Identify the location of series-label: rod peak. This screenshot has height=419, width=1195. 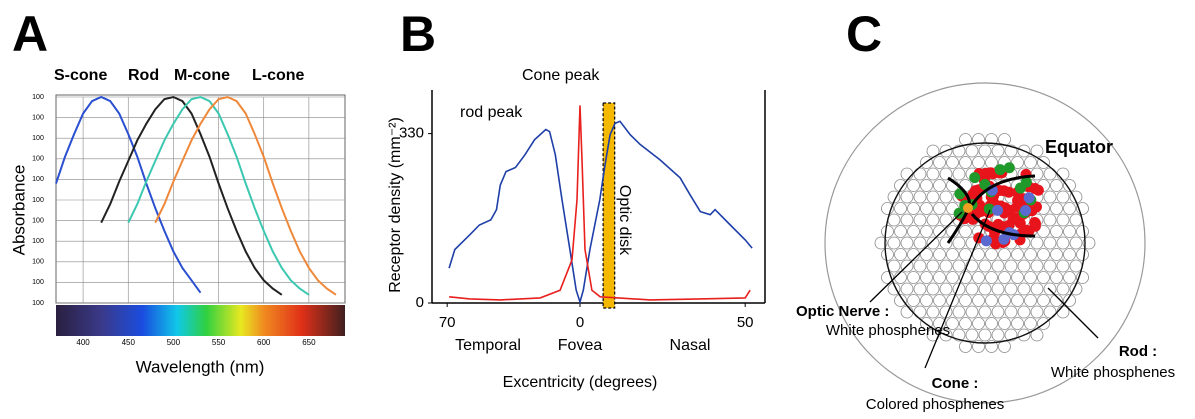
(491, 112).